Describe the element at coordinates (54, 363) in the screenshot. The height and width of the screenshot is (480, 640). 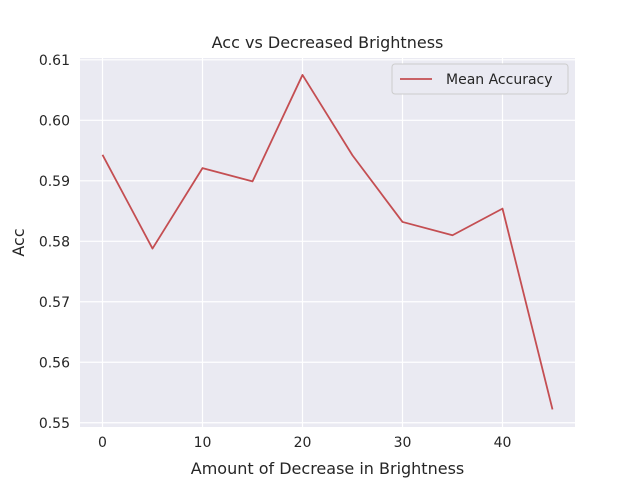
I see `y-tick-label: 0.56` at that location.